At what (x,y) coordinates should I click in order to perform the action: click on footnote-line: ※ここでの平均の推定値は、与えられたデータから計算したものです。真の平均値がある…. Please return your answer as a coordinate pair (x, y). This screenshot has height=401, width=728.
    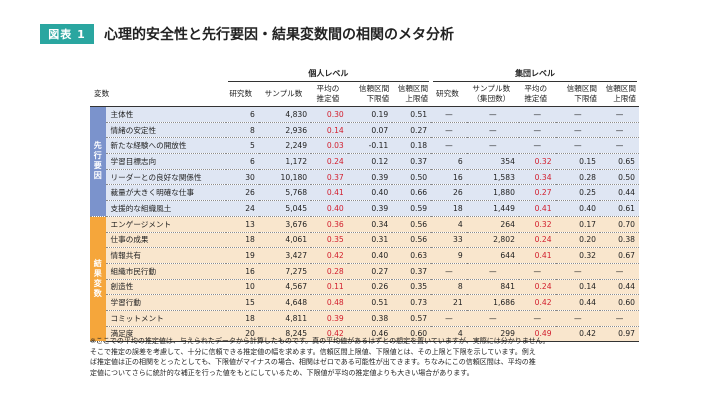
    Looking at the image, I should click on (320, 341).